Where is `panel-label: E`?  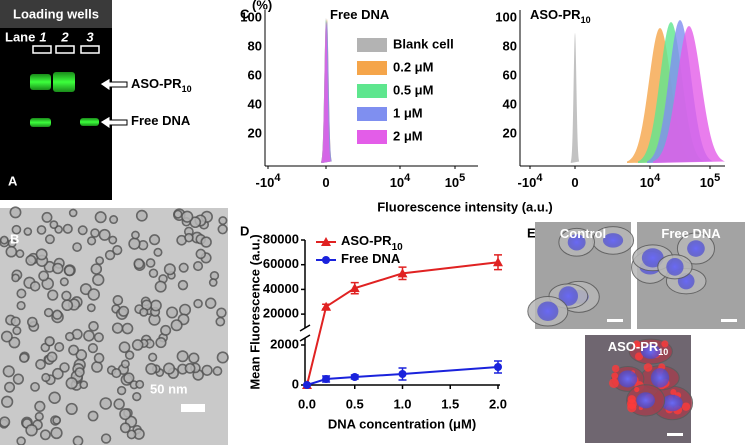 panel-label: E is located at coordinates (531, 232).